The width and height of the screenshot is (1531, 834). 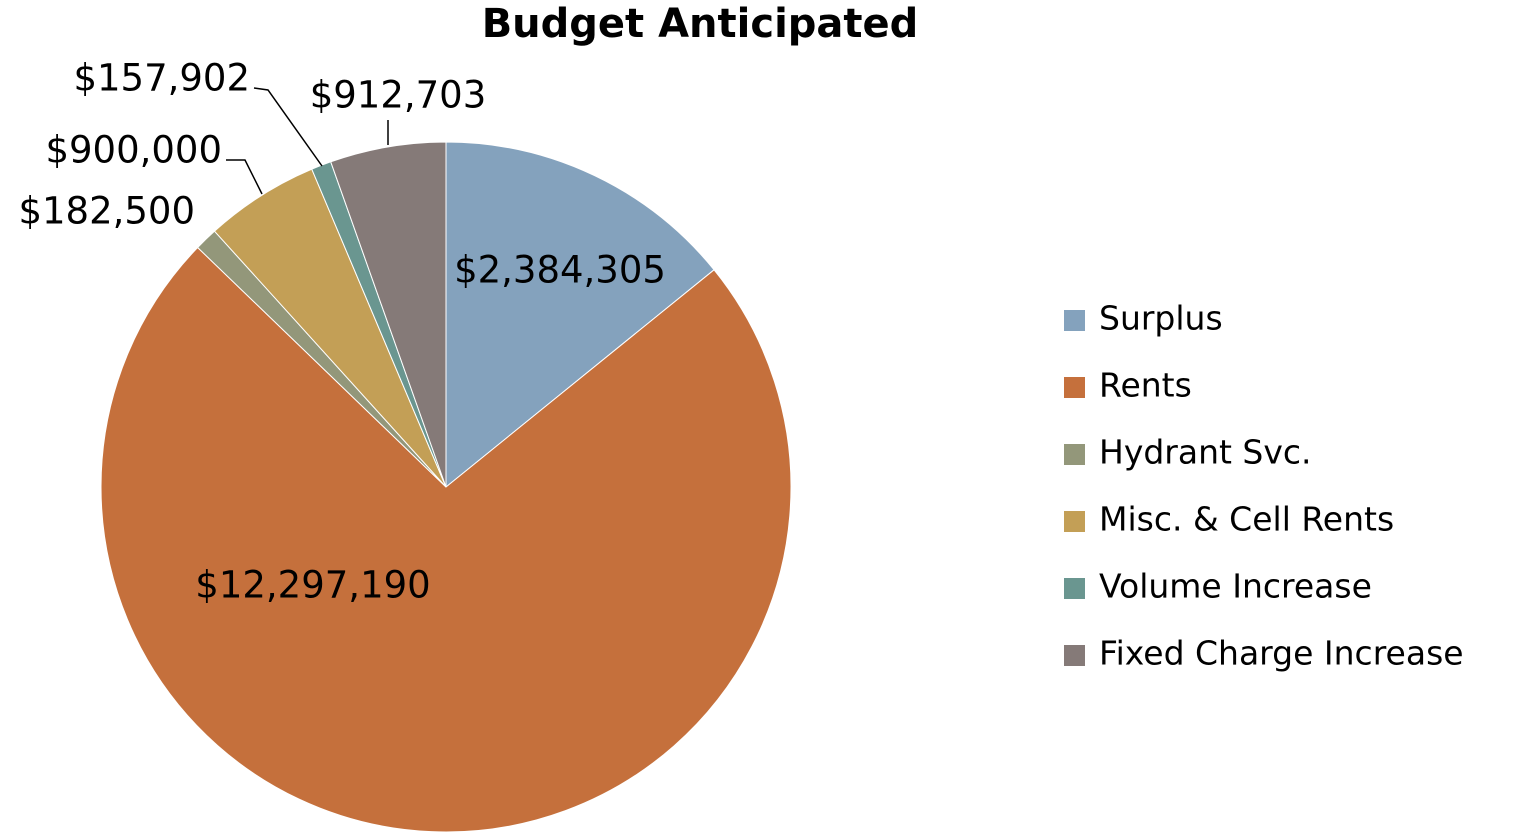 What do you see at coordinates (1235, 586) in the screenshot?
I see `legend-label: Volume Increase` at bounding box center [1235, 586].